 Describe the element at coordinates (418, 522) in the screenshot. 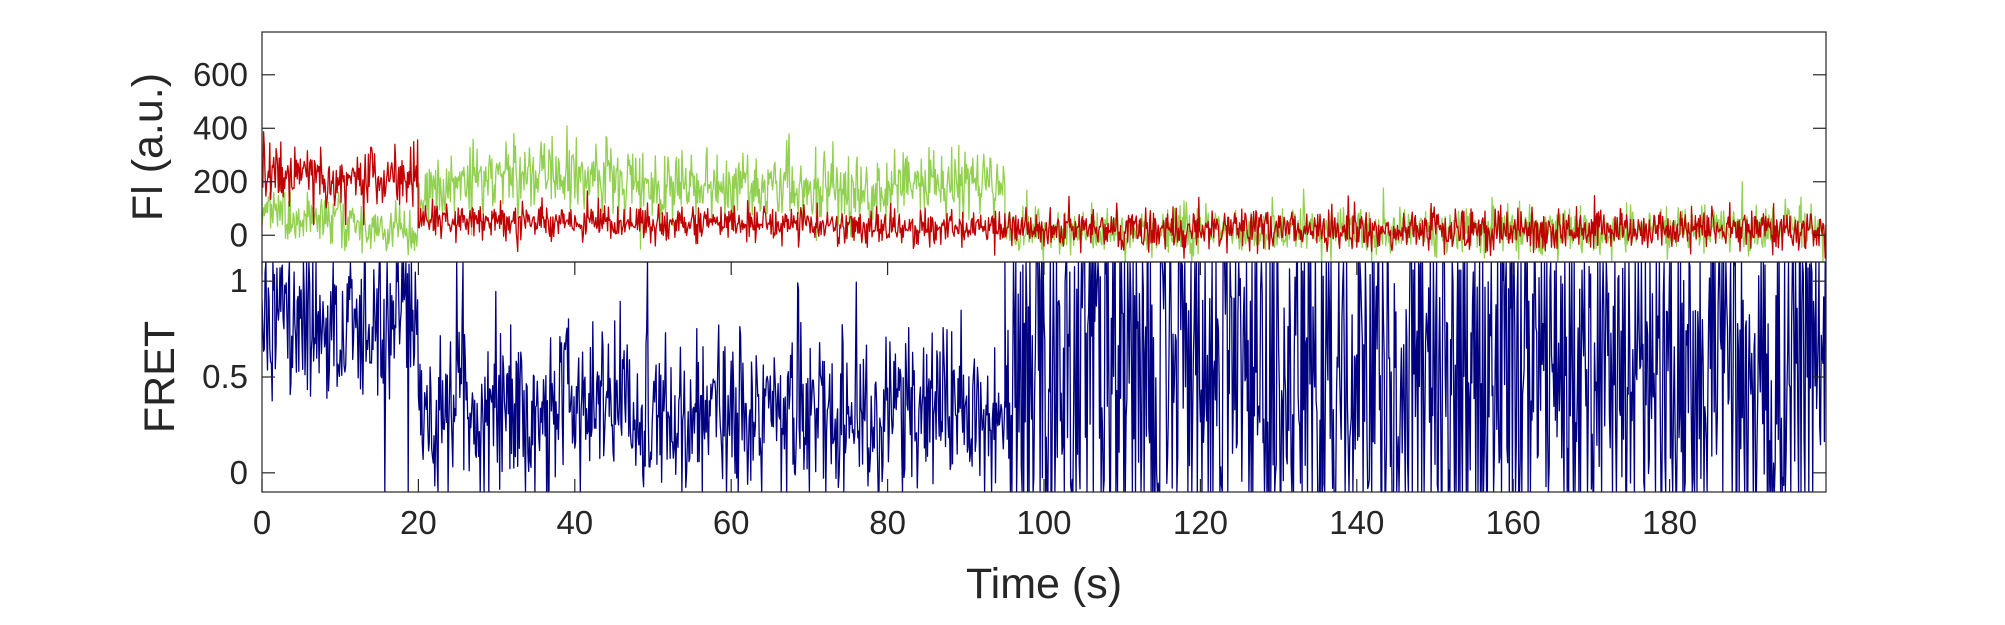

I see `x-tick-label: 20` at that location.